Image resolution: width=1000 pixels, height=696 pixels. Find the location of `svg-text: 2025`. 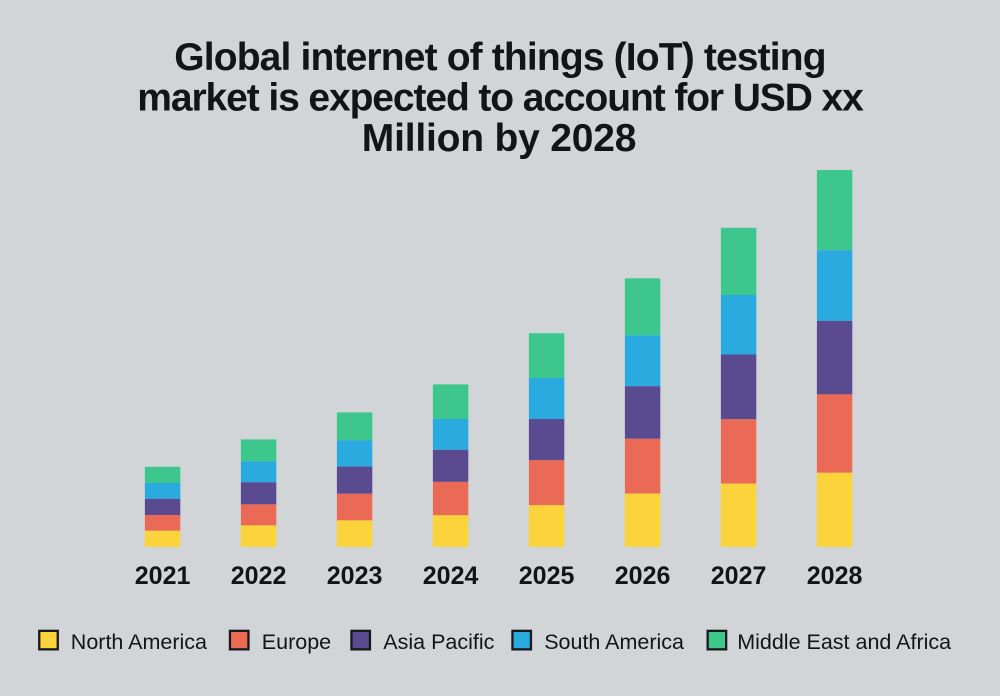

svg-text: 2025 is located at coordinates (547, 576).